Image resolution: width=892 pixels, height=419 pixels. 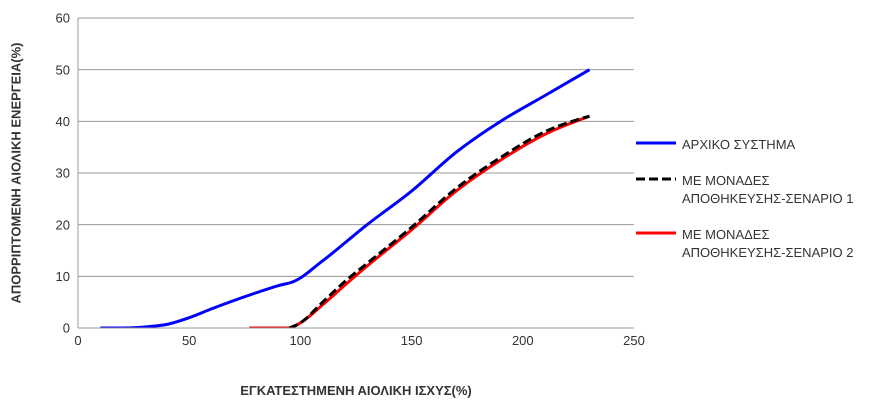 What do you see at coordinates (301, 340) in the screenshot?
I see `x-tick-label: 100` at bounding box center [301, 340].